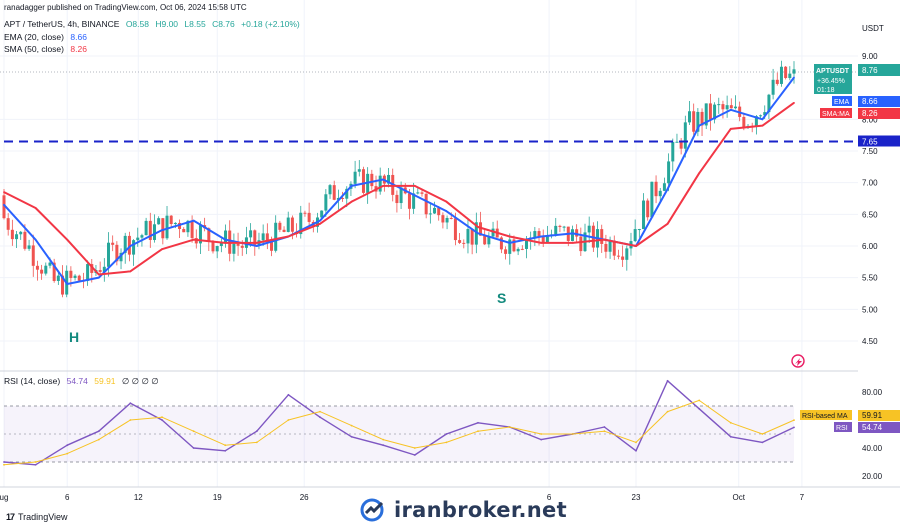  Describe the element at coordinates (78, 49) in the screenshot. I see `sma-legend-value: 8.26` at that location.